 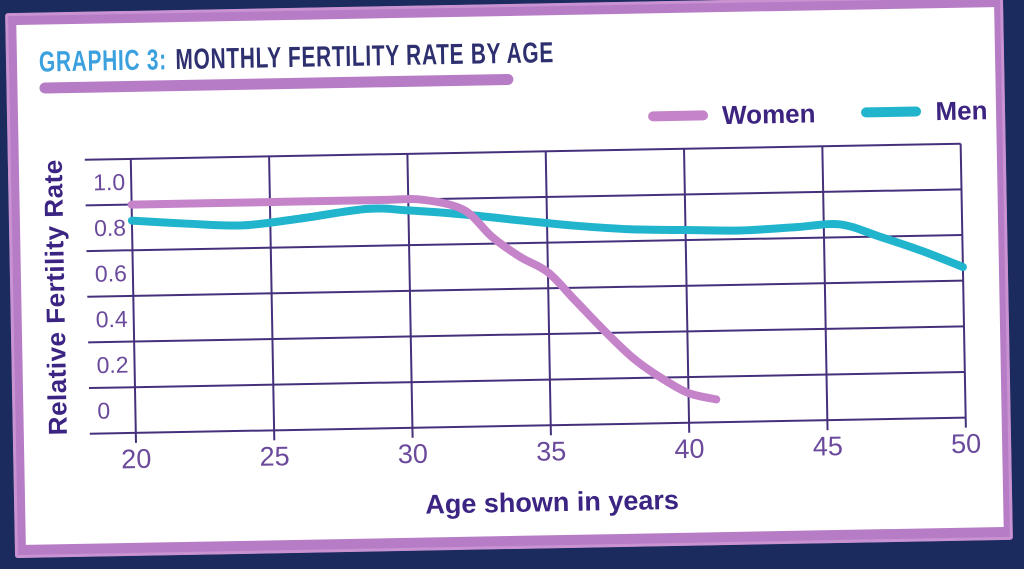 What do you see at coordinates (109, 182) in the screenshot?
I see `y-tick-label: 1.0` at bounding box center [109, 182].